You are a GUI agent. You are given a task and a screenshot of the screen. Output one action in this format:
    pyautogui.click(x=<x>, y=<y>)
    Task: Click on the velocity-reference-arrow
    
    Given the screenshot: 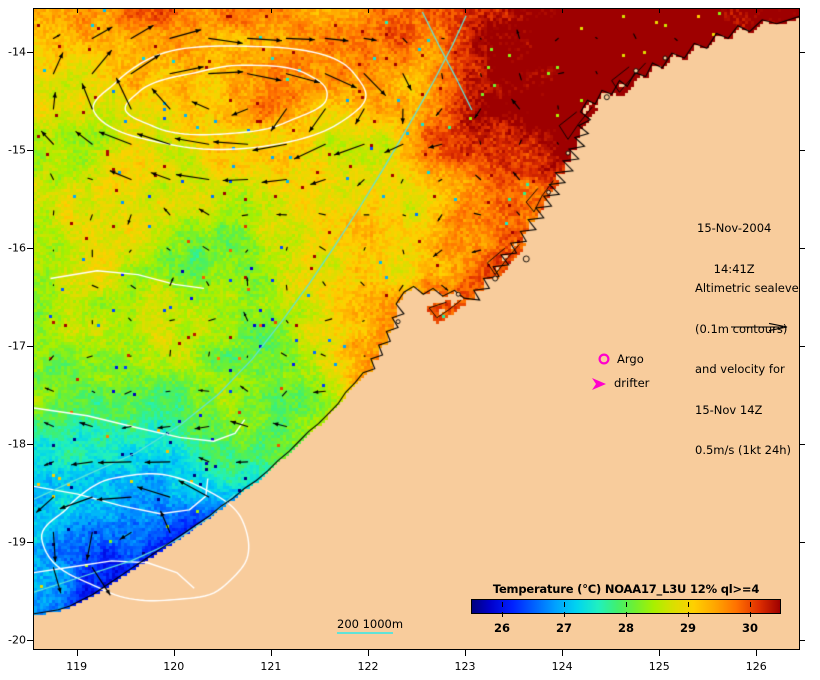 What is the action you would take?
    pyautogui.click(x=759, y=327)
    